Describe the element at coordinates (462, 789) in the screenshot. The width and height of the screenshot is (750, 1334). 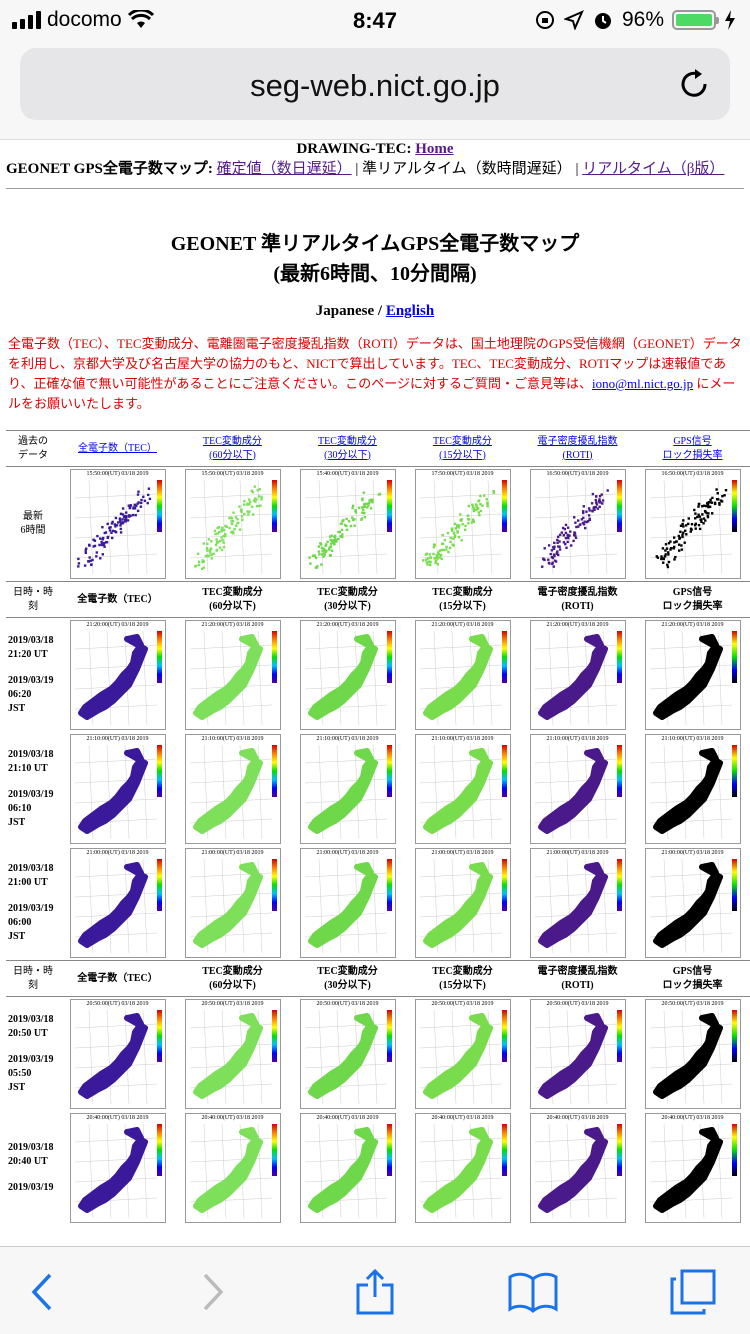
I see `tec-15min-map: 21:10:00(UT) 03/18 2019` at that location.